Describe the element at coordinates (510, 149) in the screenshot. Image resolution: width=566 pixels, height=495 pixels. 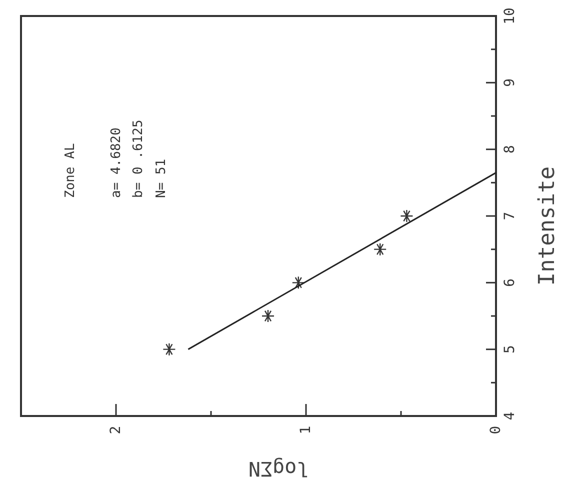
I see `y-tick-label: 8` at that location.